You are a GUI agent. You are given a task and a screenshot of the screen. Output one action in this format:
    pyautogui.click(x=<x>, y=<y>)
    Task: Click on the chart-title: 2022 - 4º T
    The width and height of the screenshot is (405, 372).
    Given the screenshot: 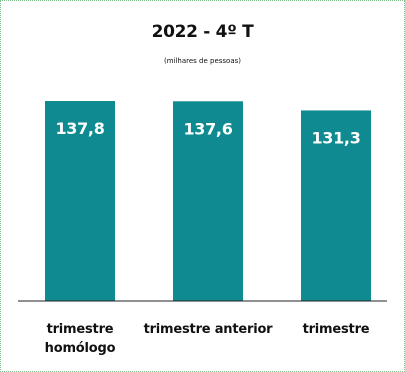 What is the action you would take?
    pyautogui.click(x=202, y=32)
    